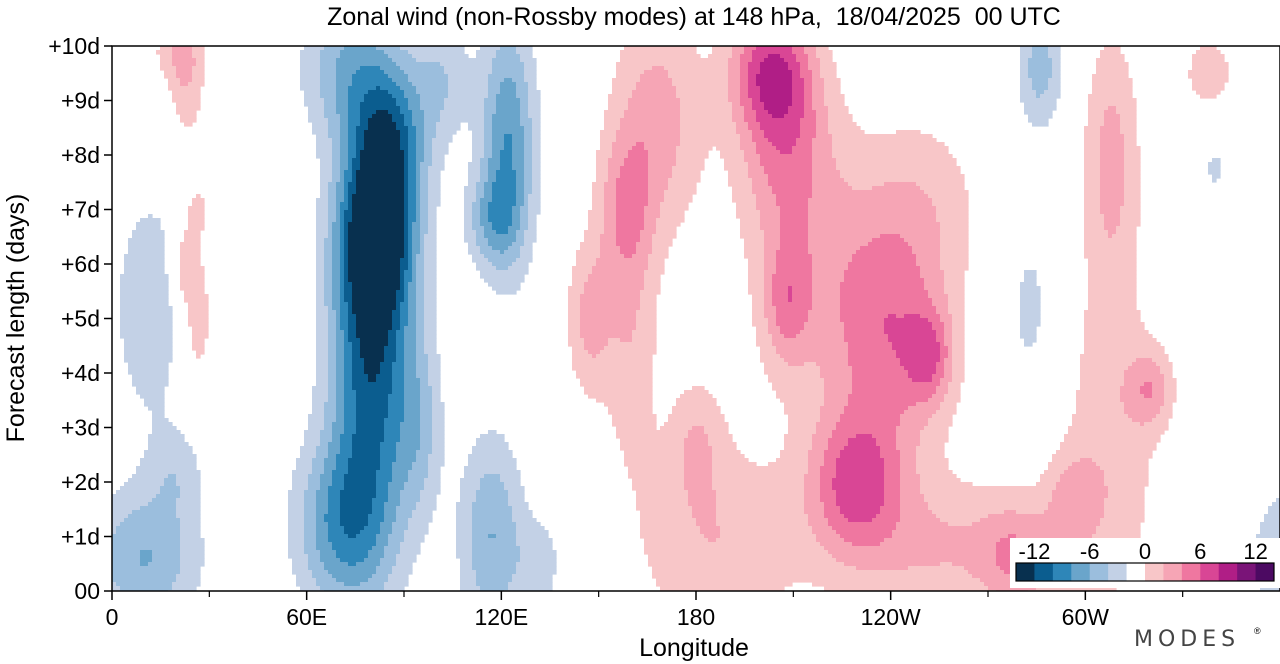  Describe the element at coordinates (1025, 572) in the screenshot. I see `colorbar-swatch` at that location.